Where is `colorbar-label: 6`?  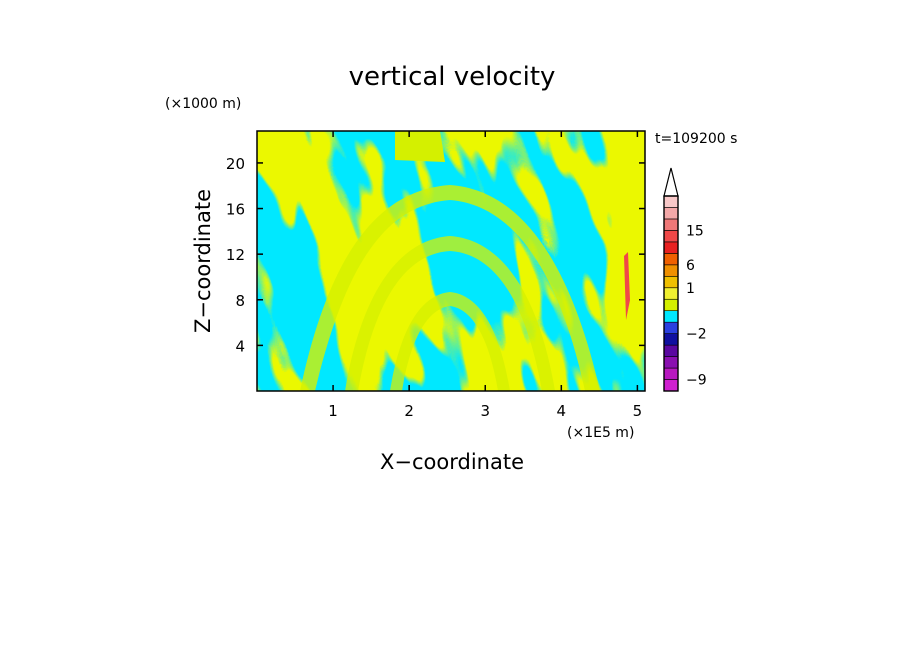 colorbar-label: 6 is located at coordinates (690, 266).